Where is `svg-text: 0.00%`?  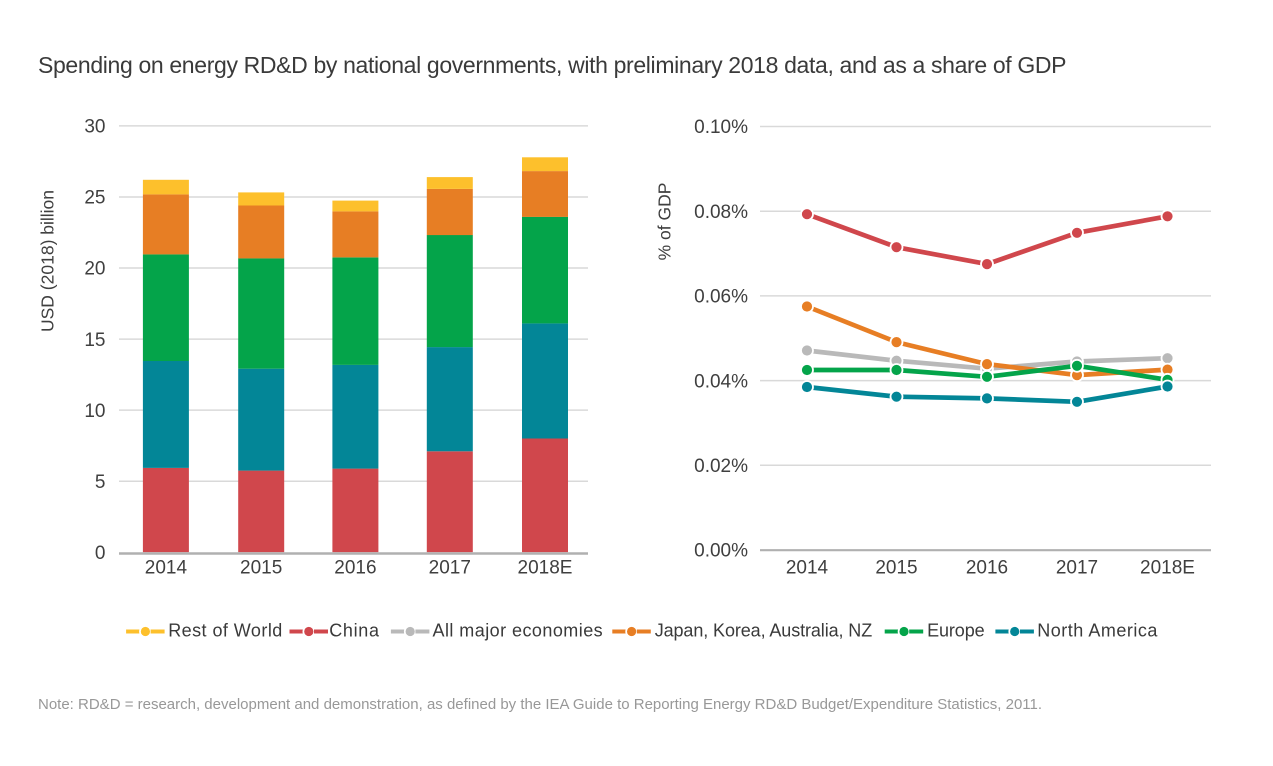 svg-text: 0.00% is located at coordinates (721, 551).